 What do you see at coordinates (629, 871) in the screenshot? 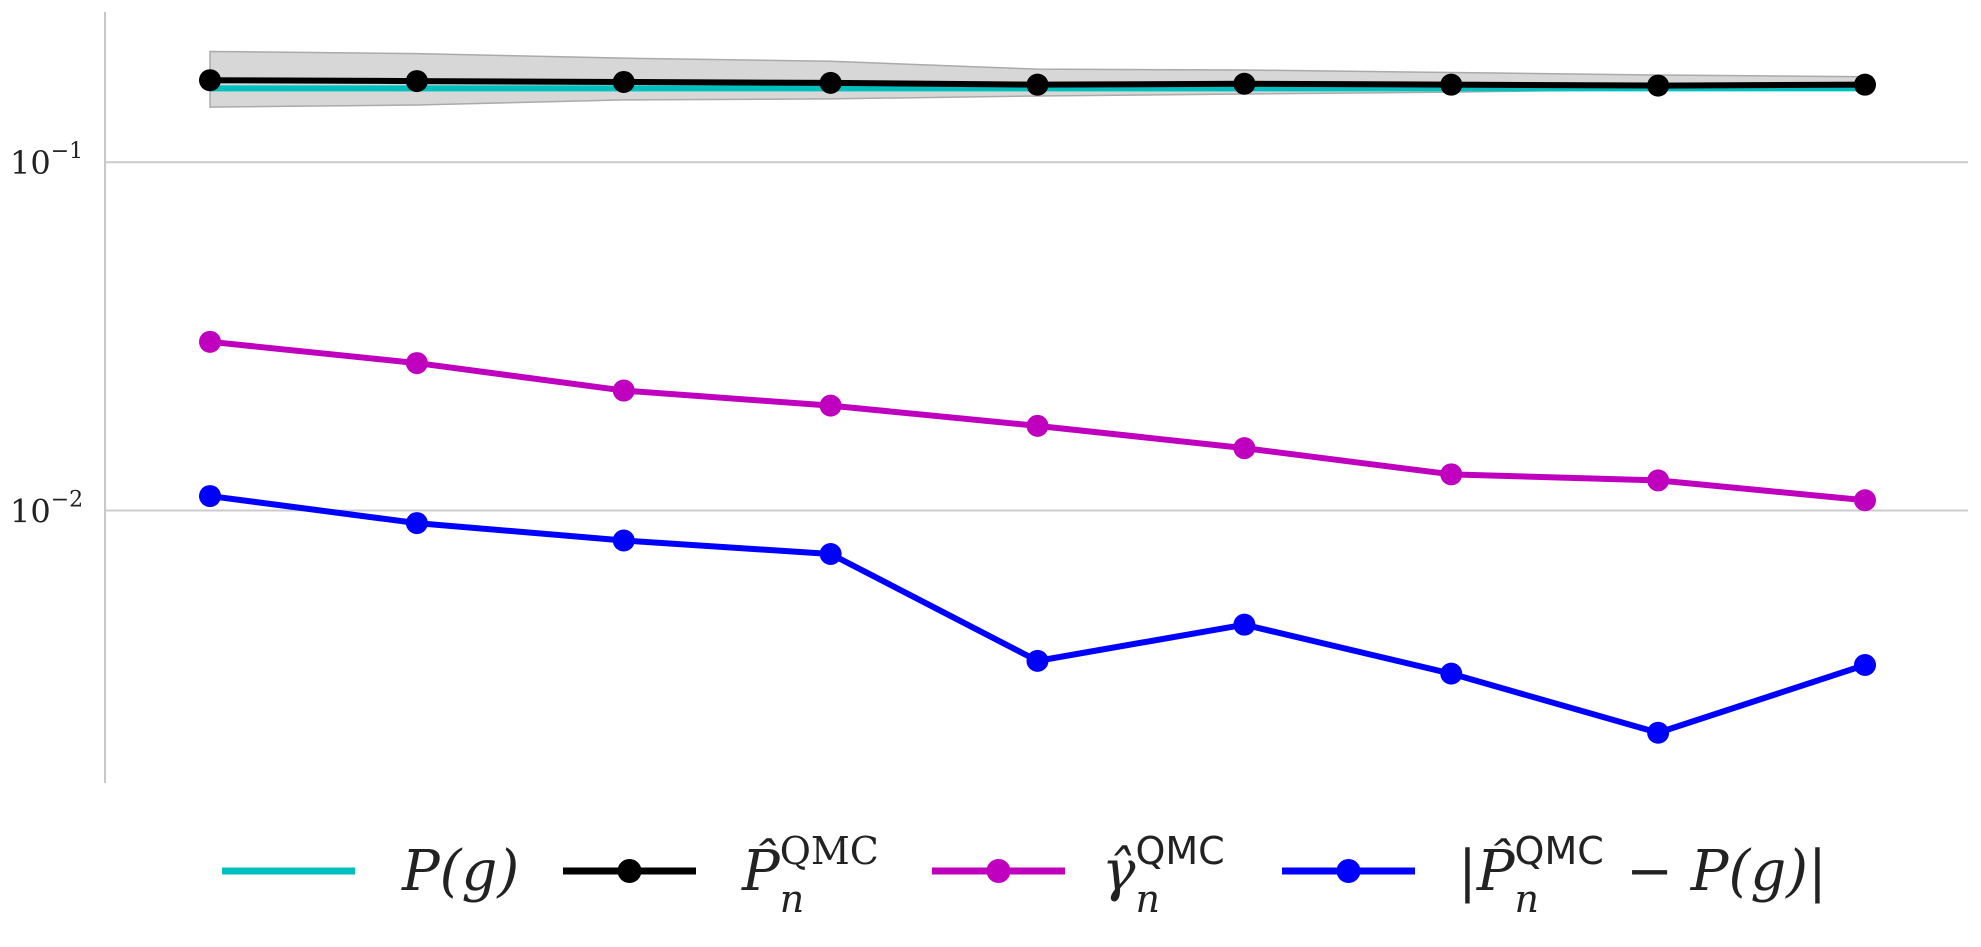
I see `legend-marker-hat_P` at bounding box center [629, 871].